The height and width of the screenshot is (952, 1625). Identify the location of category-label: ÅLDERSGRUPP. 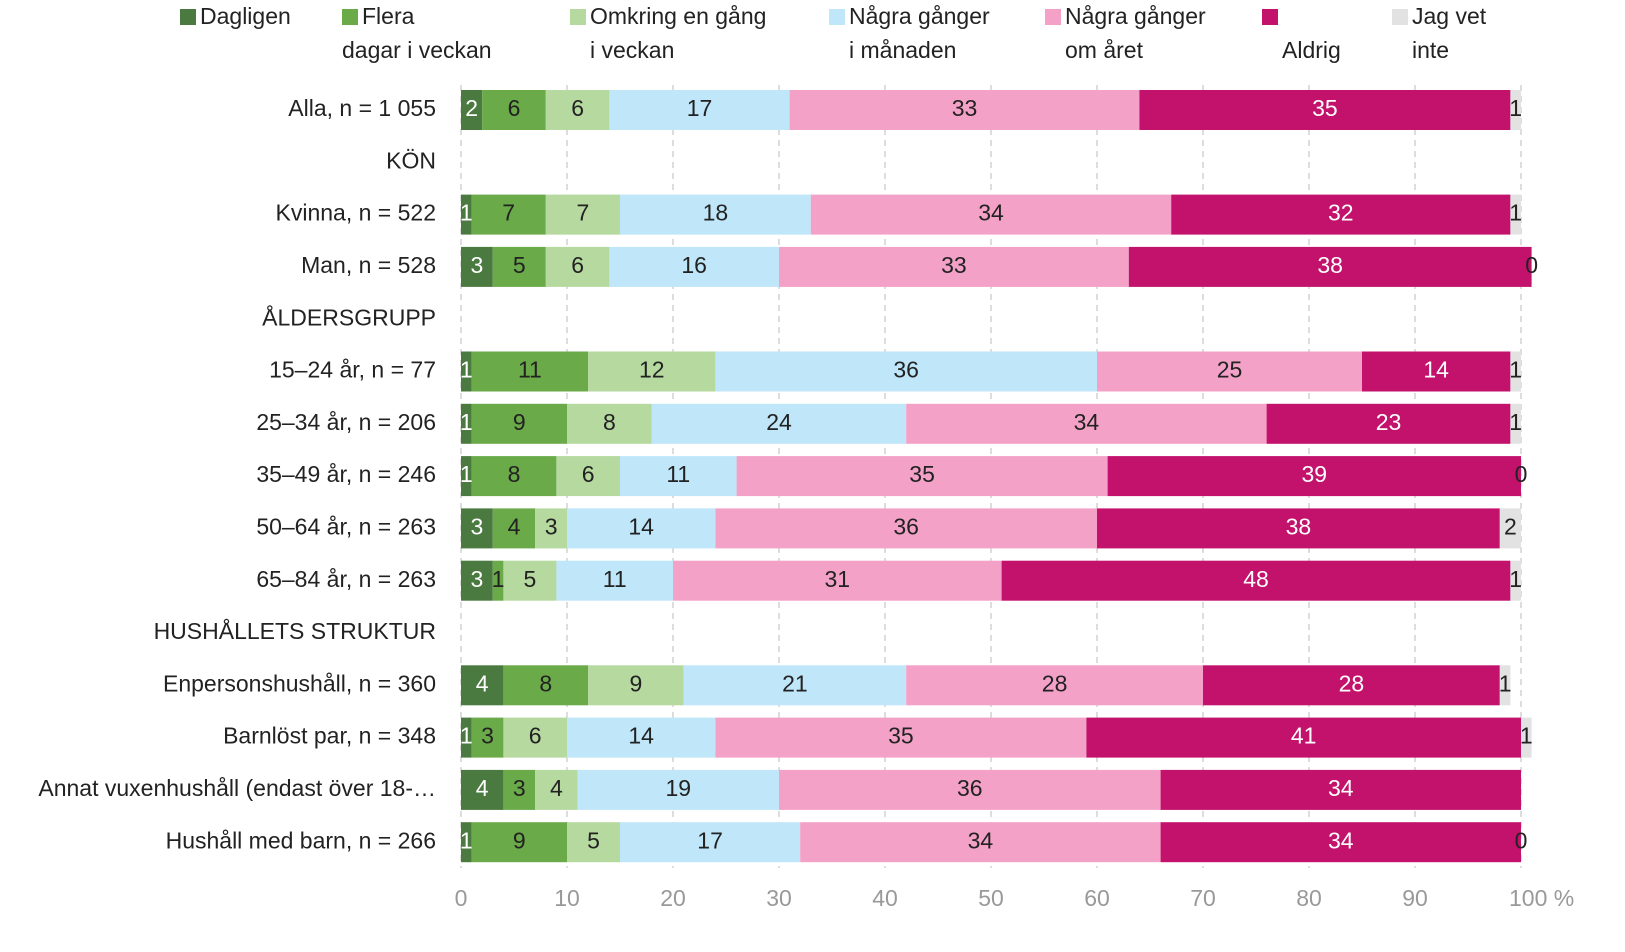
(349, 316).